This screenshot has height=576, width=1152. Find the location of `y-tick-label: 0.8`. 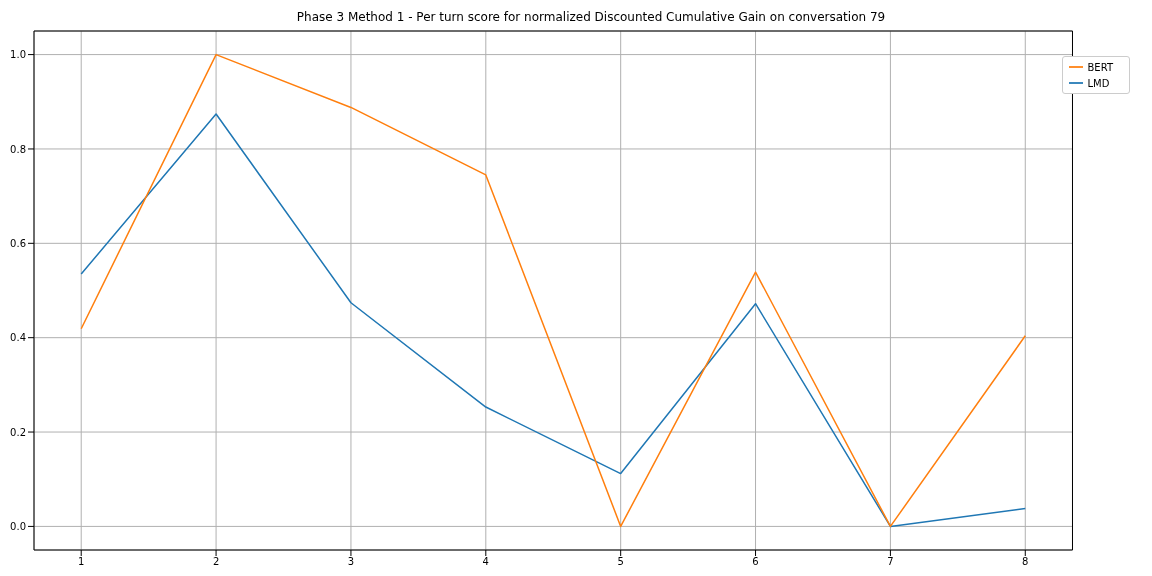

y-tick-label: 0.8 is located at coordinates (18, 149).